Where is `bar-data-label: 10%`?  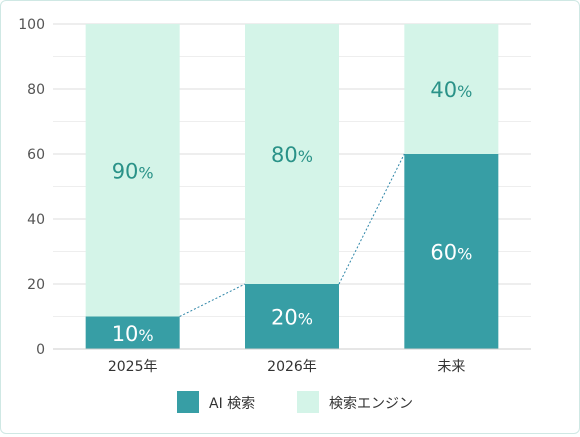
bar-data-label: 10% is located at coordinates (133, 334).